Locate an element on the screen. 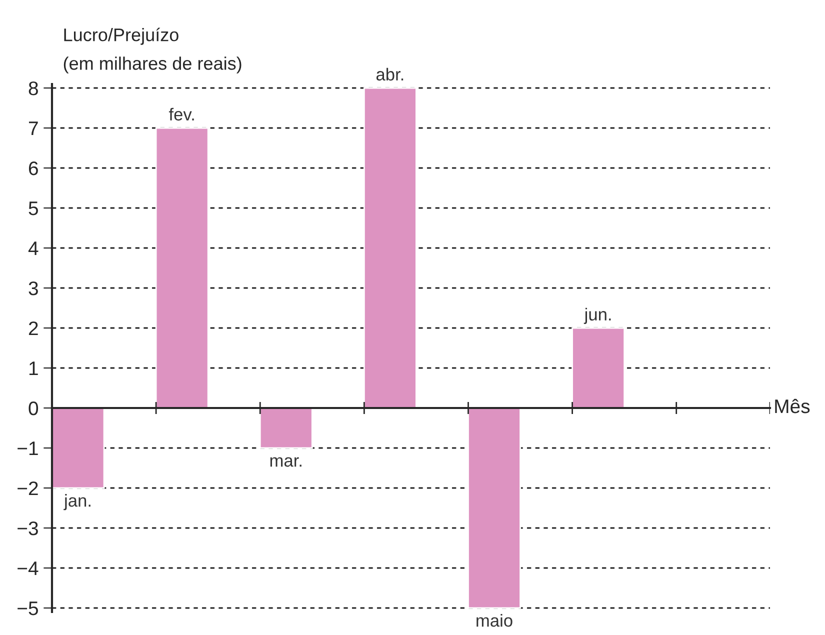  y-tick-label: 7 is located at coordinates (33, 129).